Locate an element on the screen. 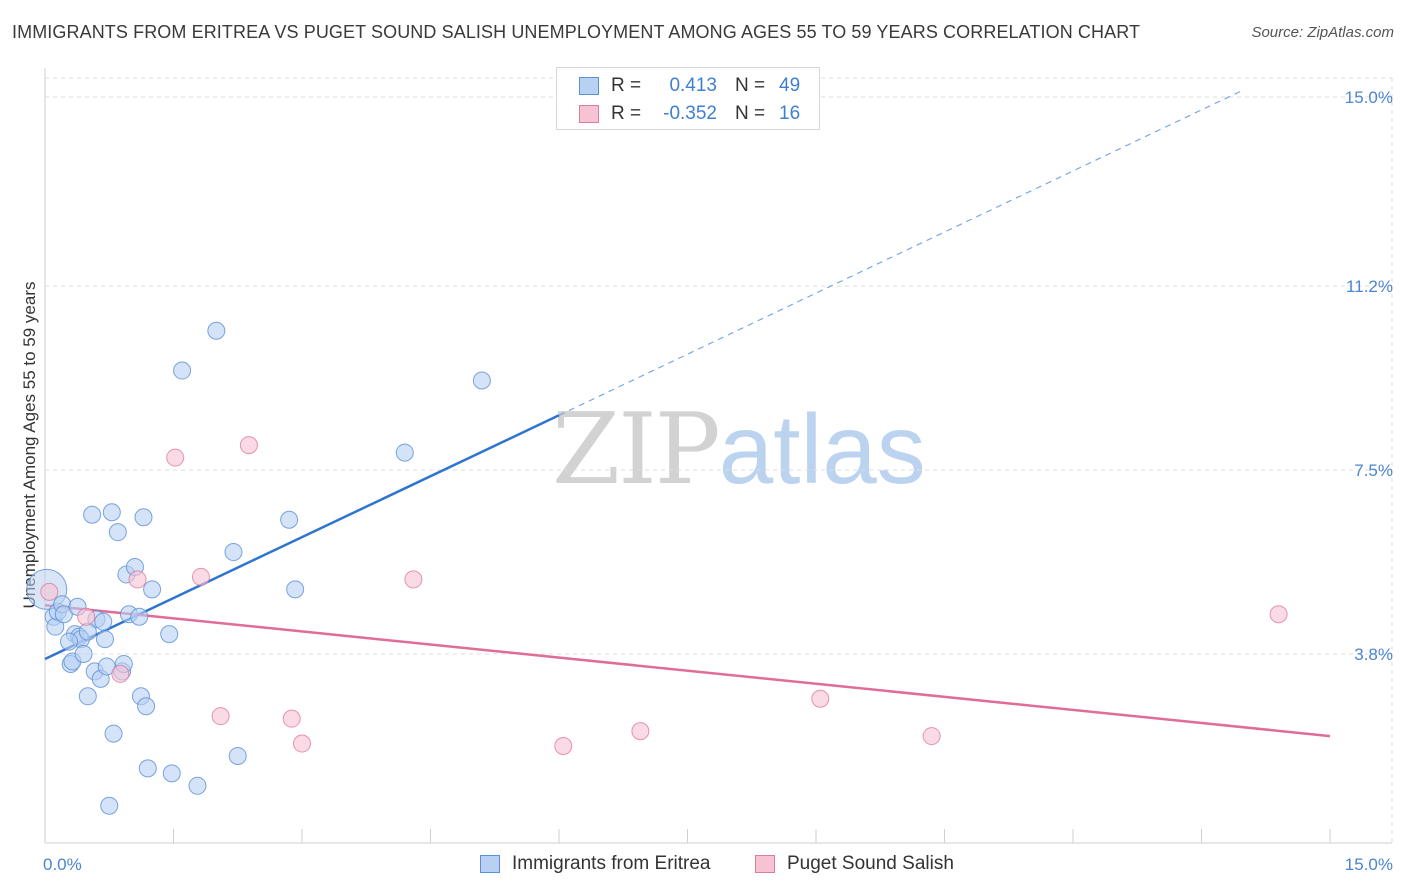 This screenshot has height=892, width=1406. r-value-eritrea: 0.413 is located at coordinates (693, 85).